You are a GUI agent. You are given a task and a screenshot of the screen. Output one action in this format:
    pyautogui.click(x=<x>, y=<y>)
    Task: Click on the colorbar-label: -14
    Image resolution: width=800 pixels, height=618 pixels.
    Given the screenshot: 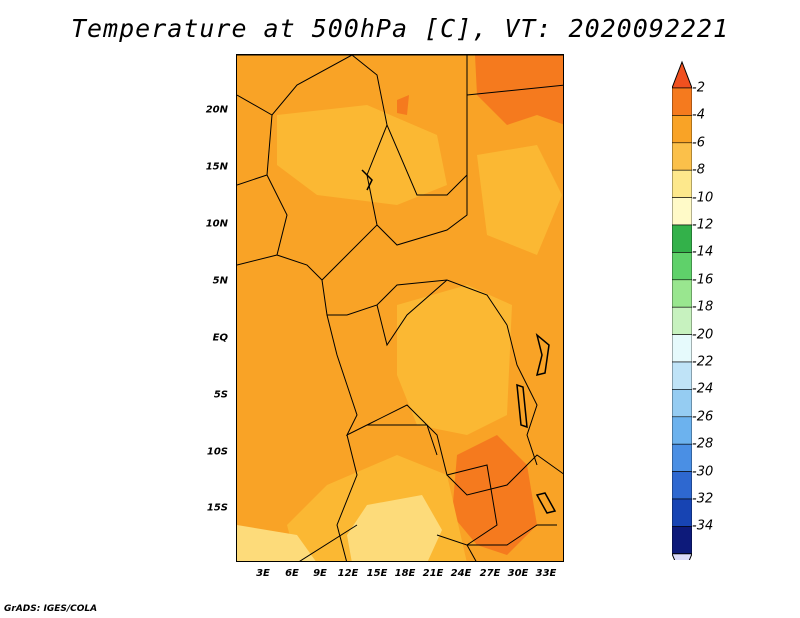 What is the action you would take?
    pyautogui.click(x=703, y=252)
    